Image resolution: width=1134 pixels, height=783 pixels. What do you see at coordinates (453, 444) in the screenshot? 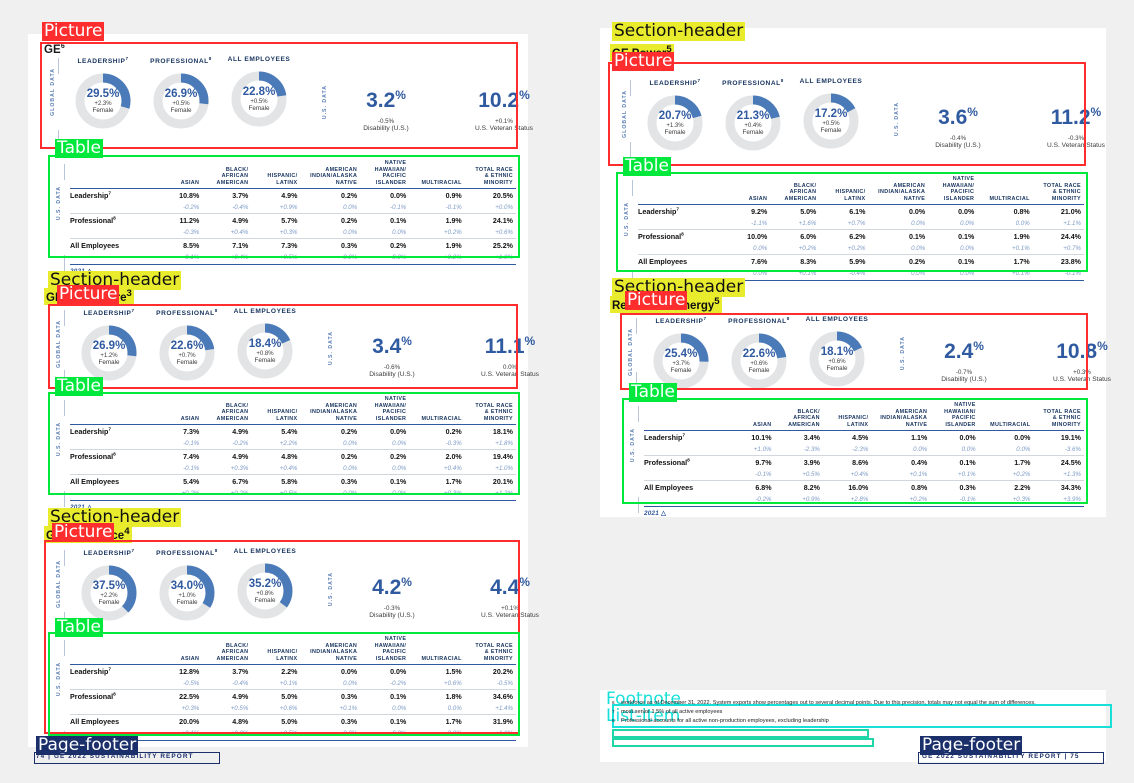
I see `table-delta-cell: -0.3%` at bounding box center [453, 444].